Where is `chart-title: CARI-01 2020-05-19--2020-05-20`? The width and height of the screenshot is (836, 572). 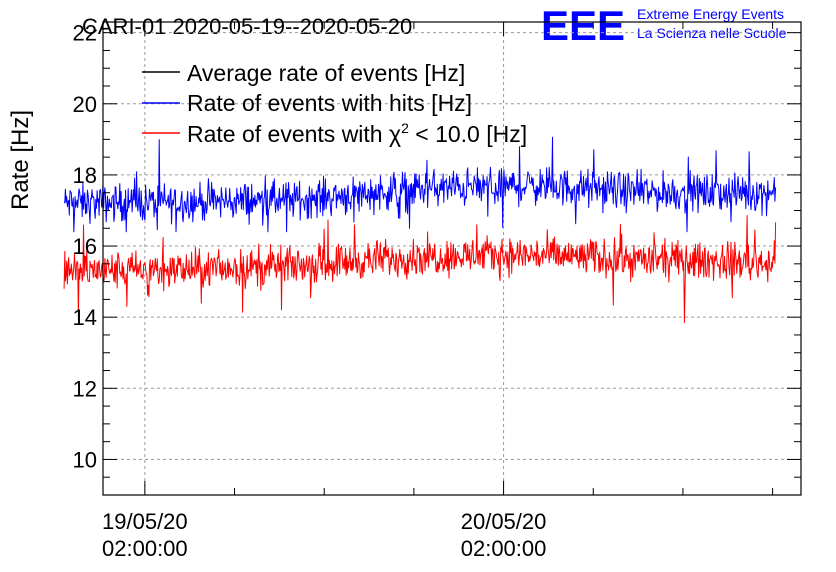 chart-title: CARI-01 2020-05-19--2020-05-20 is located at coordinates (247, 26).